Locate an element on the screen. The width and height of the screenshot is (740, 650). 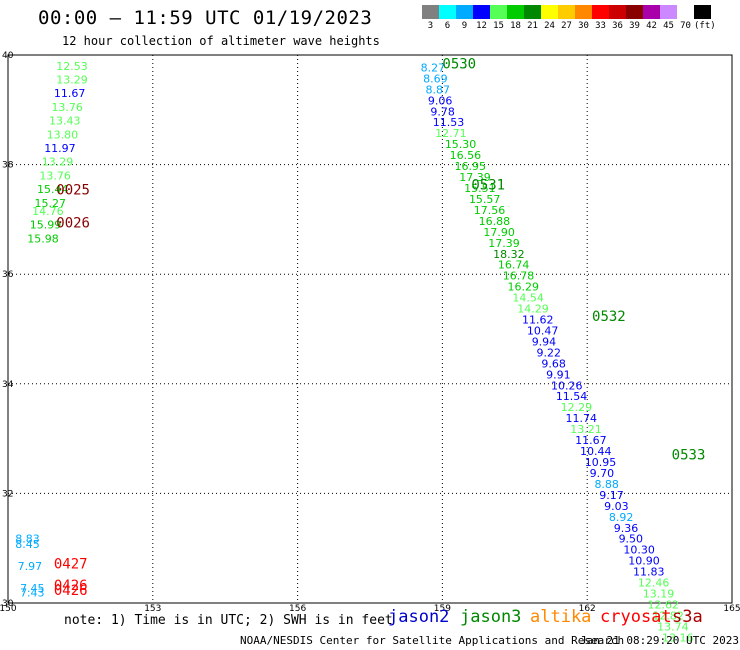
pass-time-label: 0025 is located at coordinates (73, 191).